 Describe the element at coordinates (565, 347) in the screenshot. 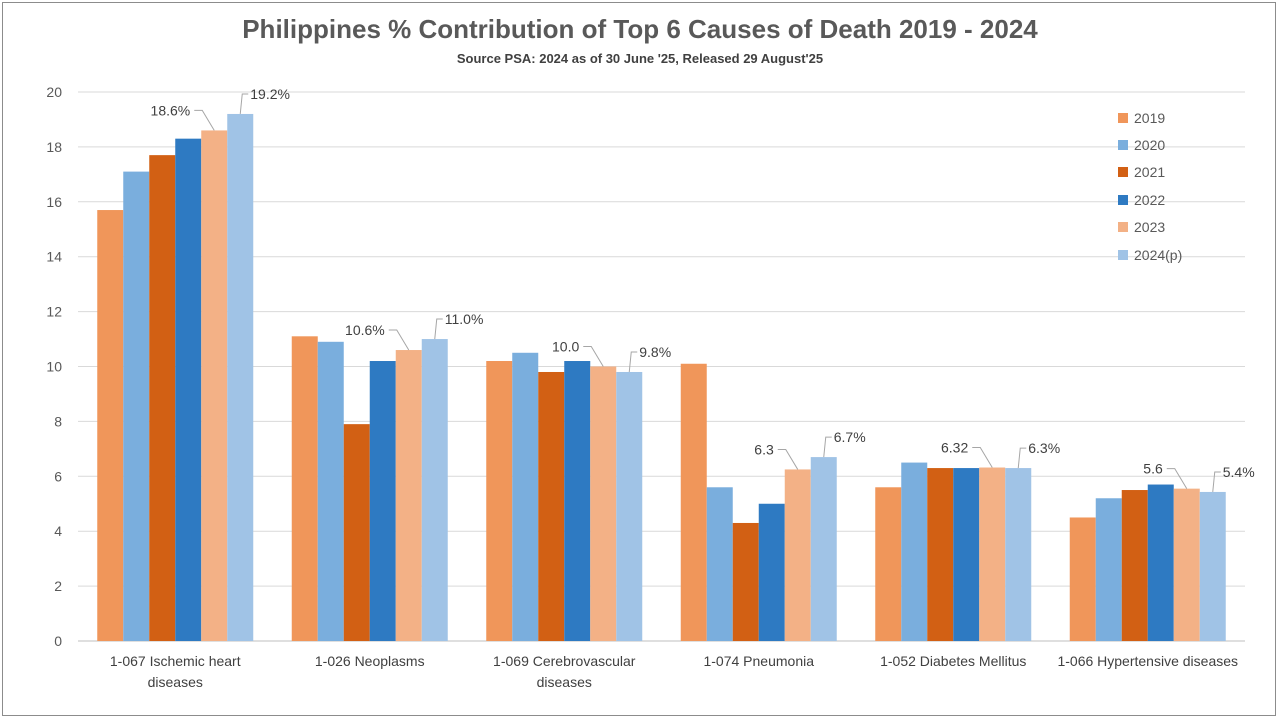

I see `data-label: 10.0` at that location.